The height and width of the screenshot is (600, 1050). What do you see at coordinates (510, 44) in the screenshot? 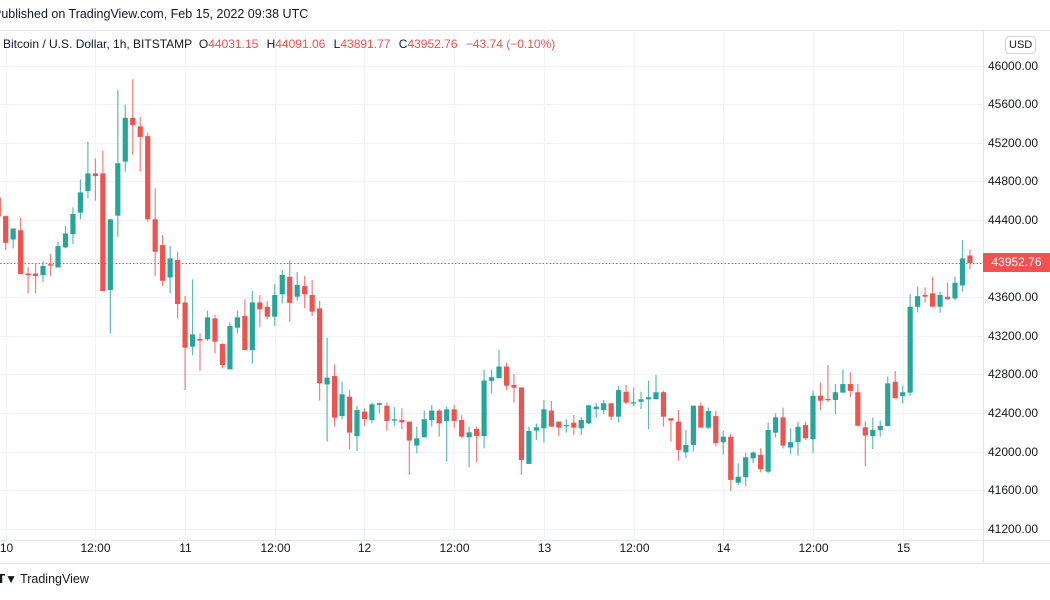
I see `price-change: −43.74 (−0.10%)` at bounding box center [510, 44].